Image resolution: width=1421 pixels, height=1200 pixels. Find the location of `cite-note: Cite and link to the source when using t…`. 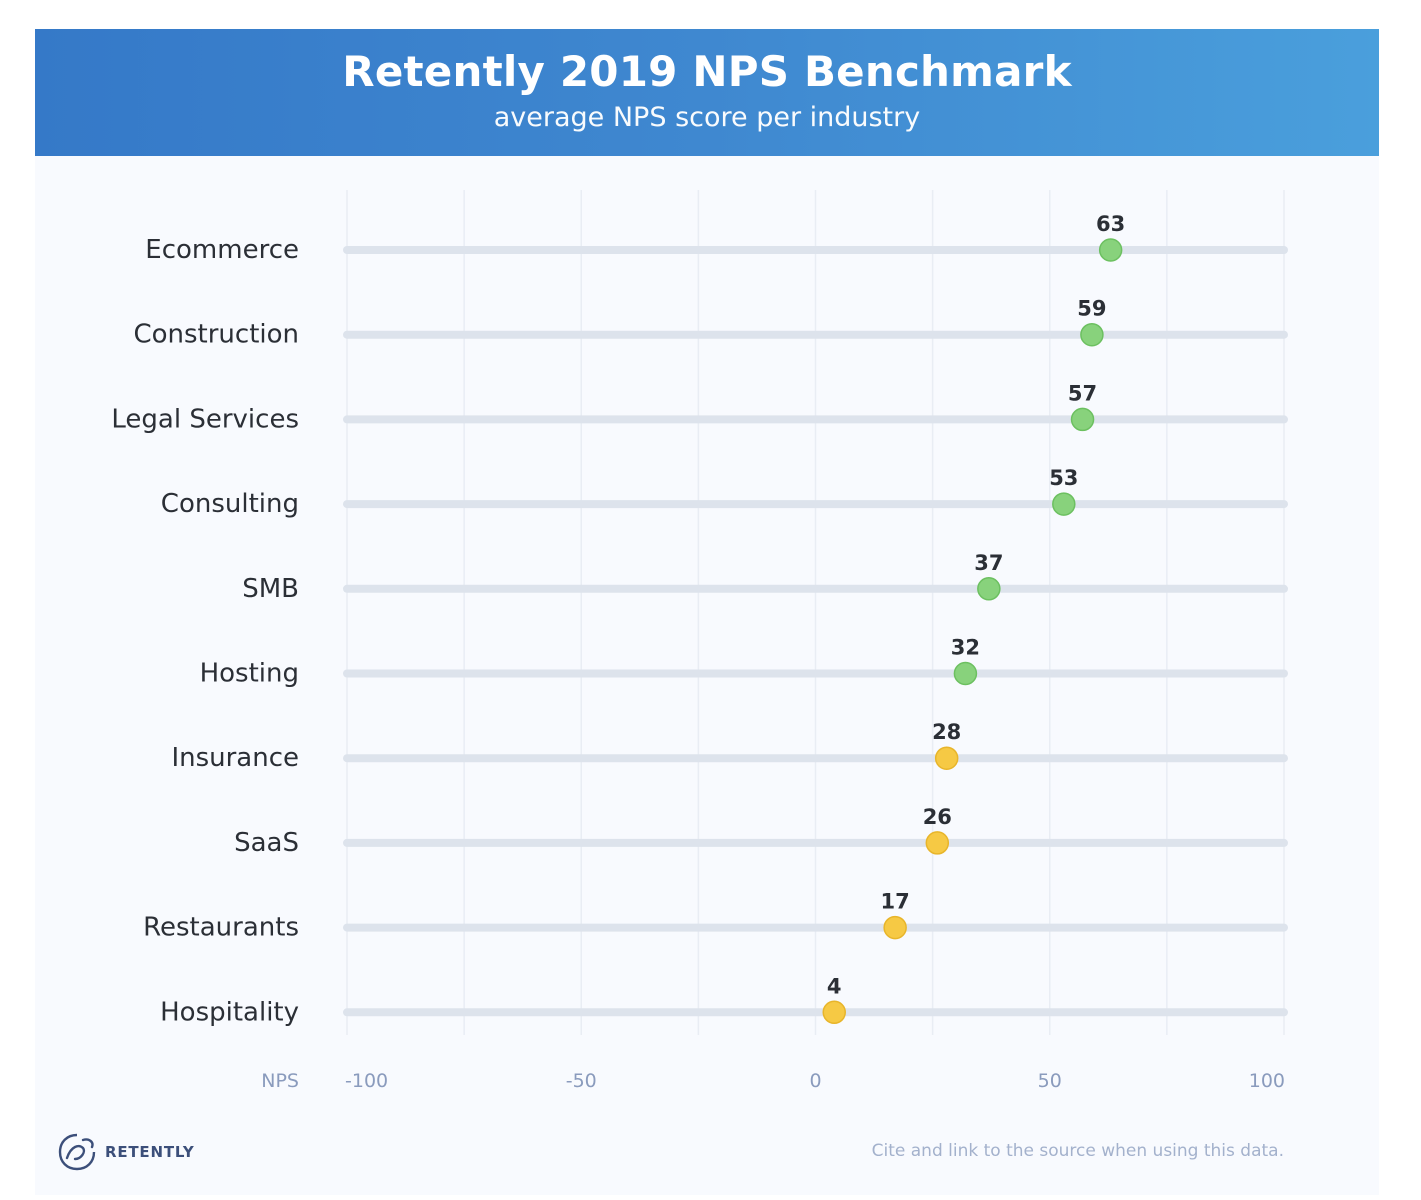

cite-note: Cite and link to the source when using t… is located at coordinates (1077, 1151).